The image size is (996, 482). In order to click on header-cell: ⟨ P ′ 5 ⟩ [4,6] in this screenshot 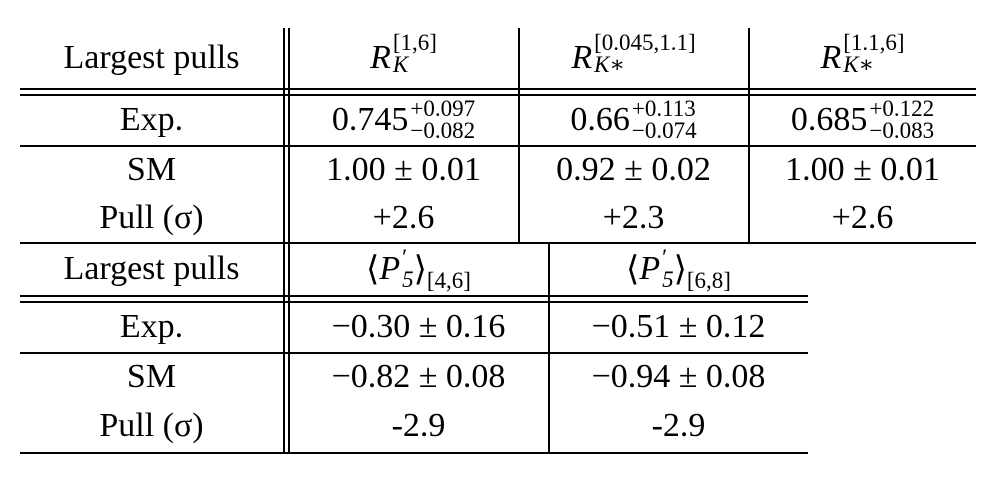, I will do `click(418, 269)`.